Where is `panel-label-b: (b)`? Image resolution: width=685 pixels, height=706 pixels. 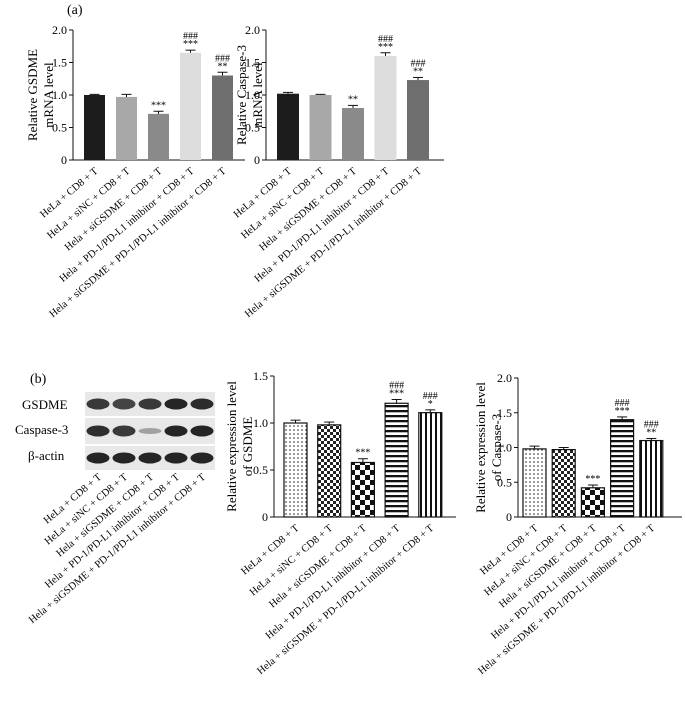
panel-label-b: (b) is located at coordinates (38, 379).